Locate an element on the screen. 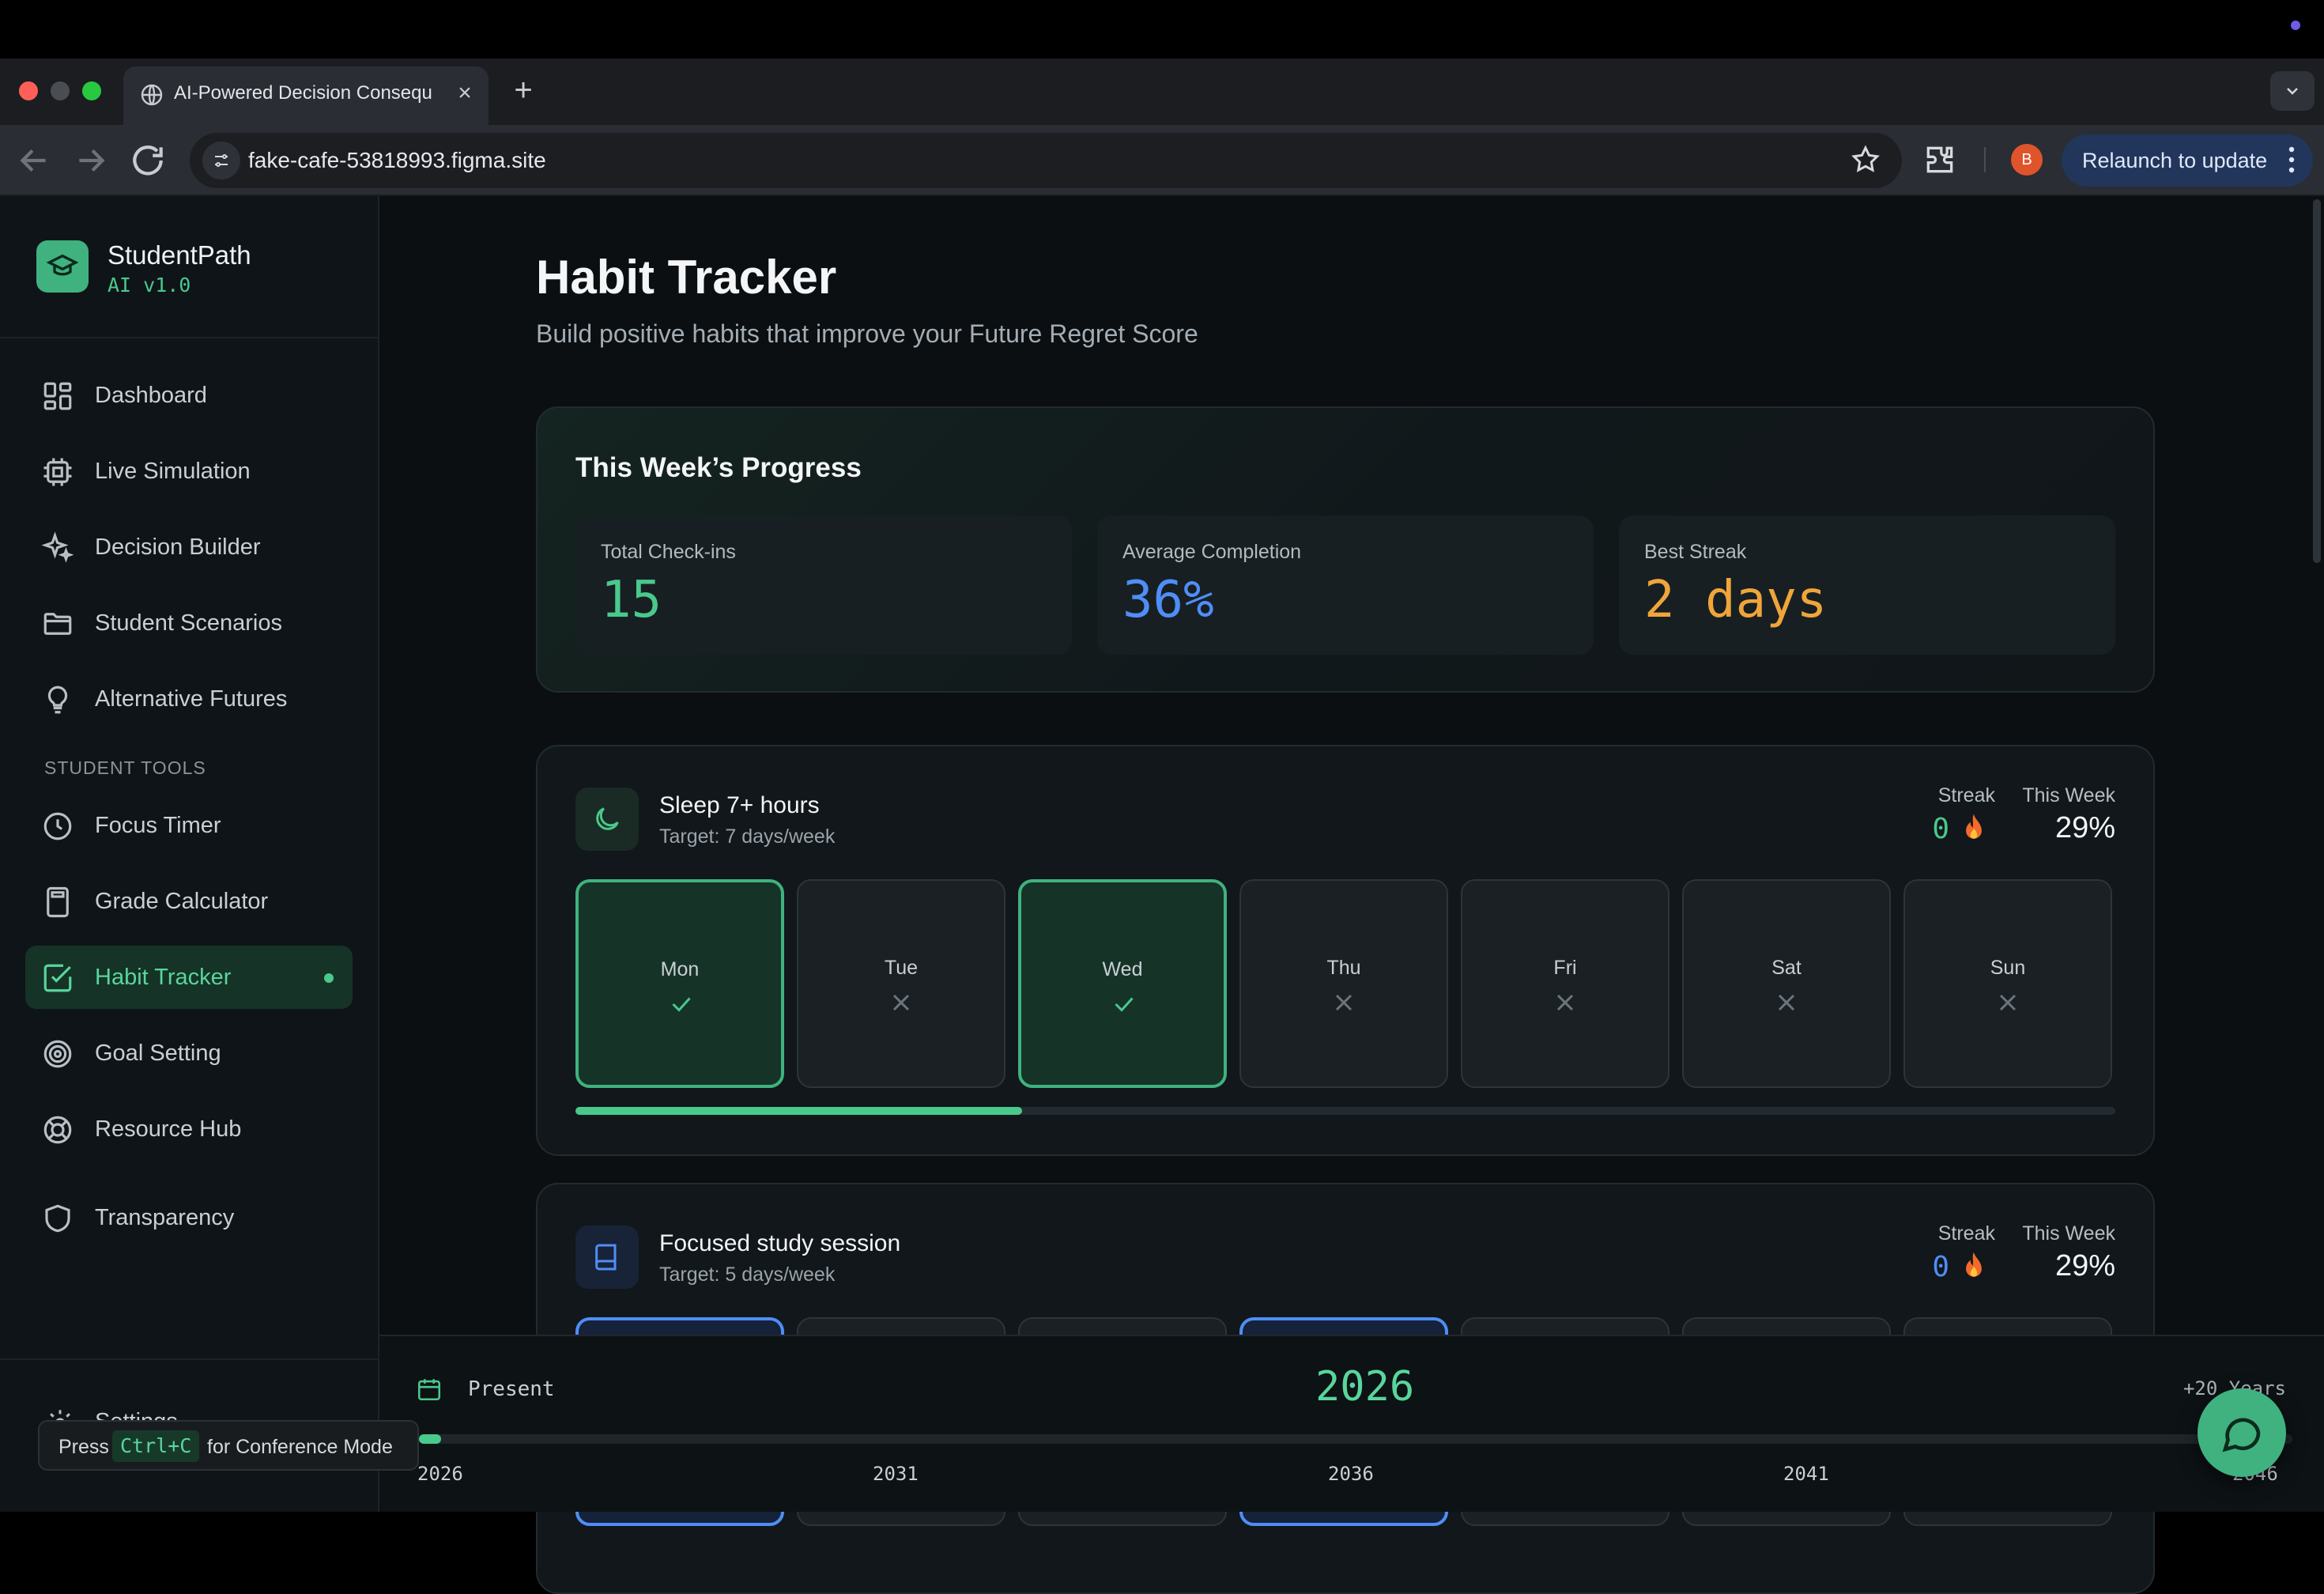 The width and height of the screenshot is (2324, 1594). habit-icon is located at coordinates (607, 1257).